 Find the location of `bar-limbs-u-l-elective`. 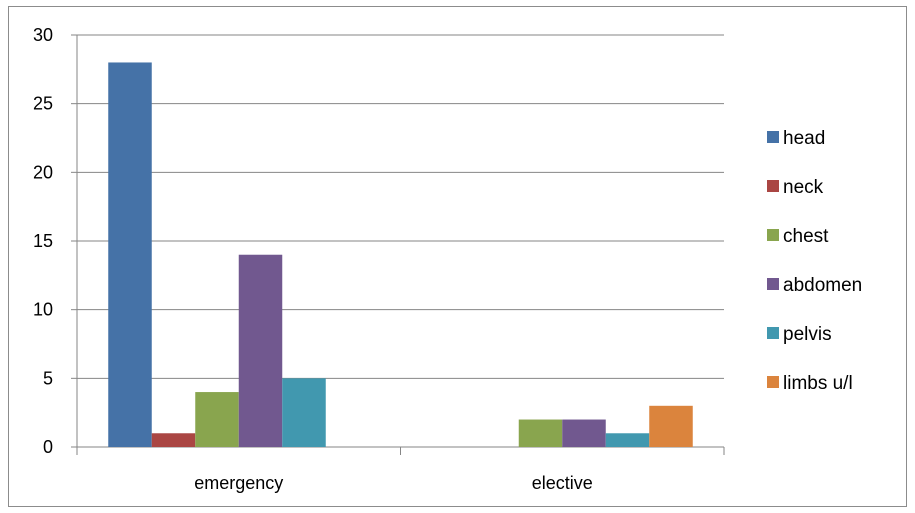

bar-limbs-u-l-elective is located at coordinates (671, 426).